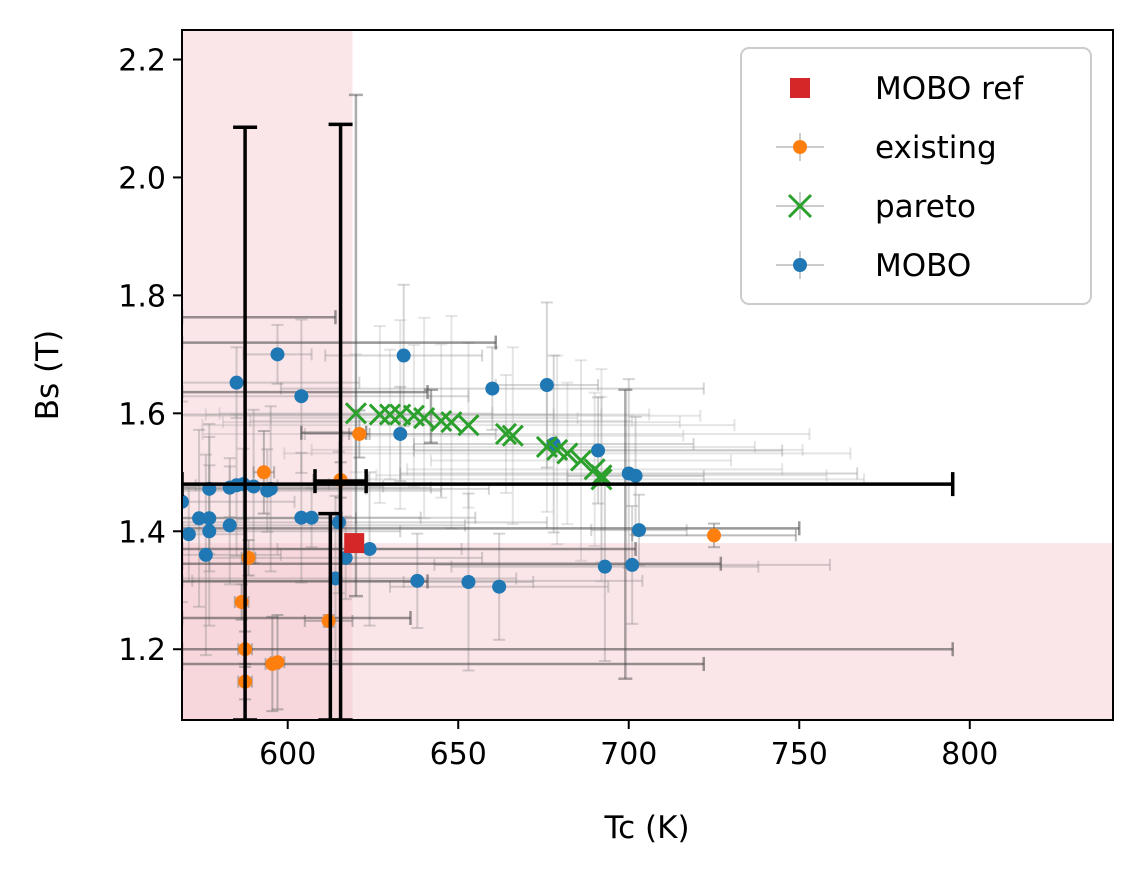 Image resolution: width=1142 pixels, height=878 pixels. What do you see at coordinates (925, 207) in the screenshot?
I see `legend-label: pareto` at bounding box center [925, 207].